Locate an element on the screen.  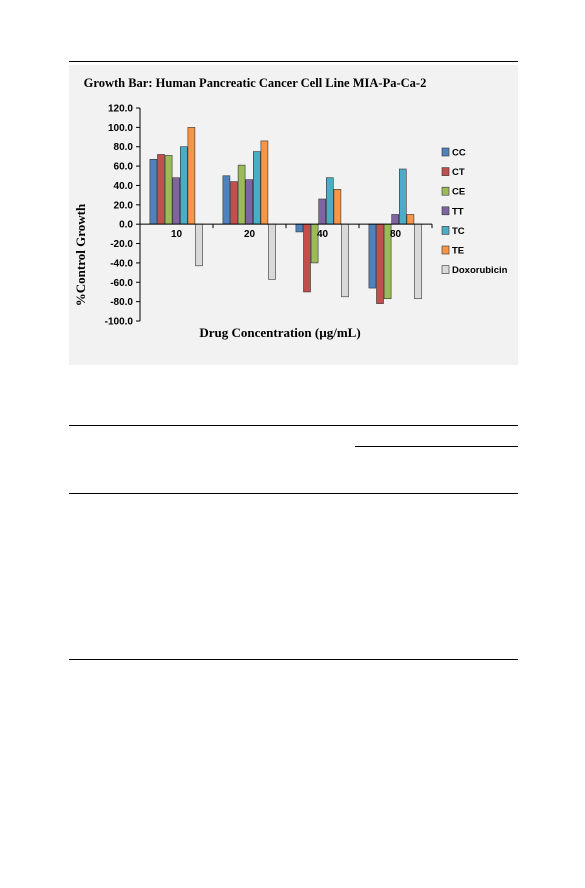
legend-label-tc: TC is located at coordinates (458, 231).